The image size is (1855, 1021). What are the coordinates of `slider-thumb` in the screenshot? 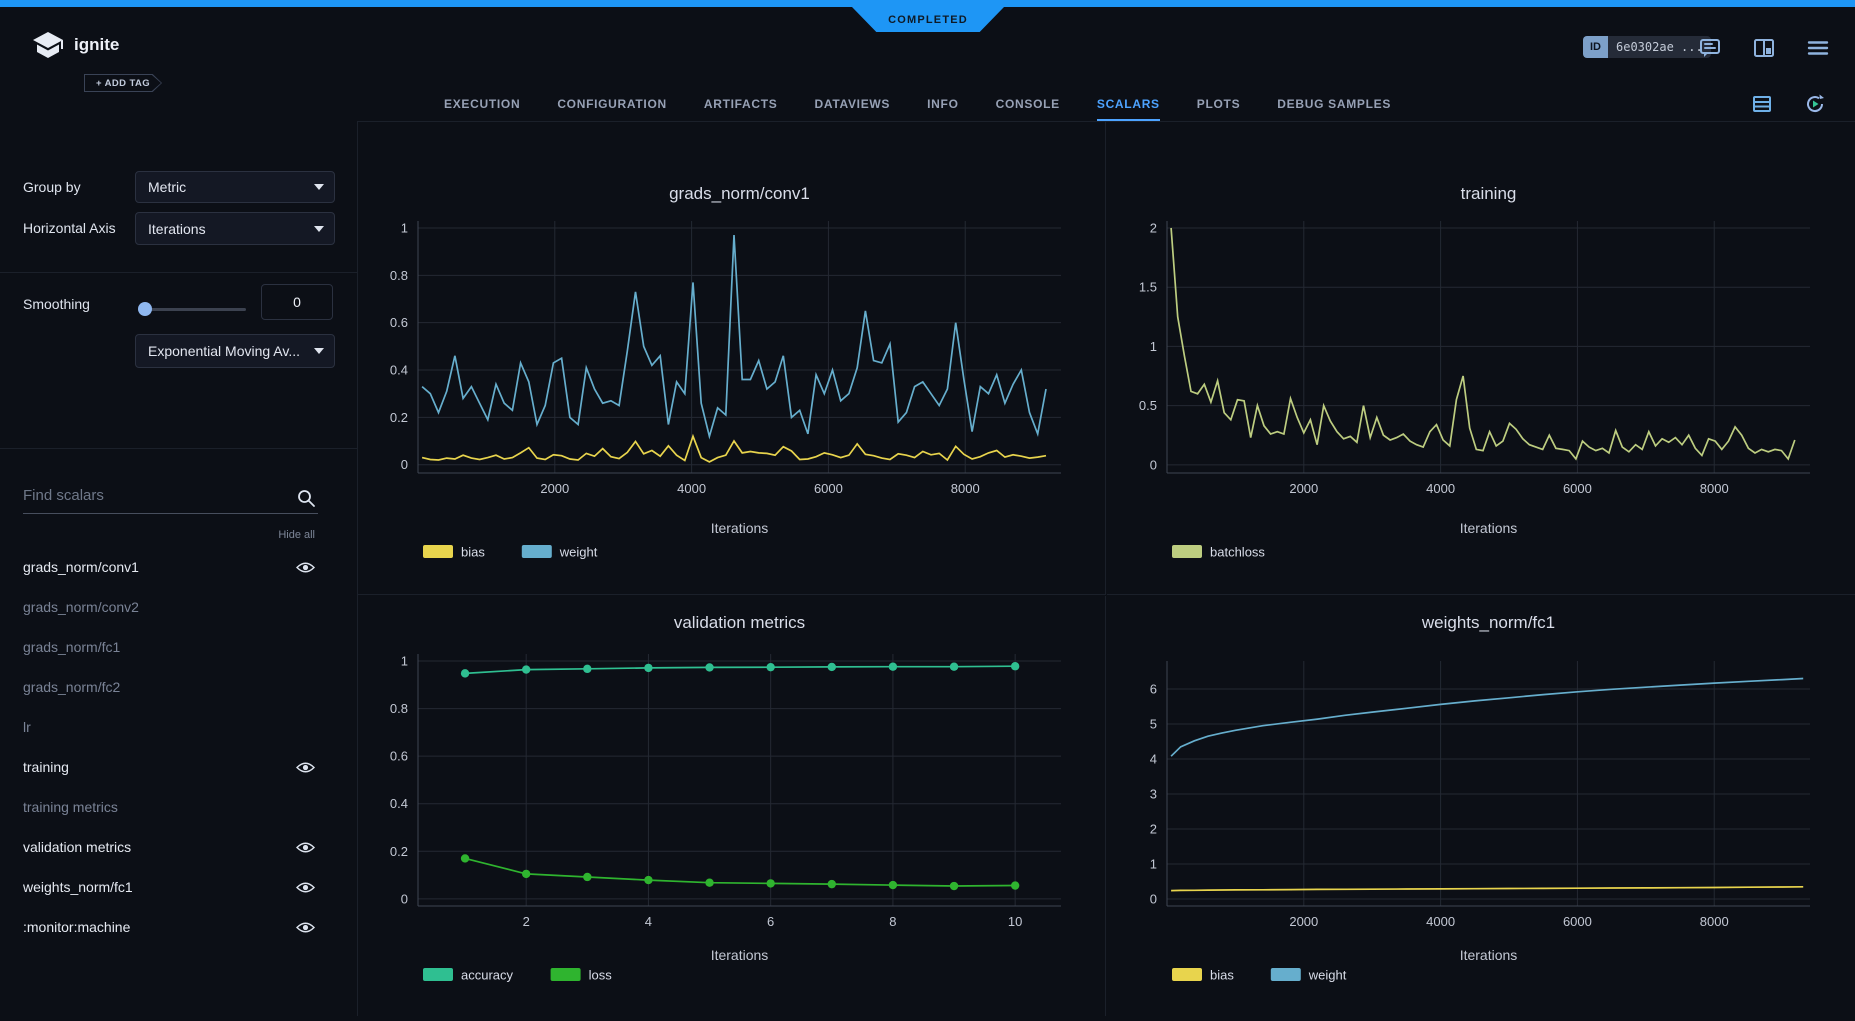 It's located at (145, 309).